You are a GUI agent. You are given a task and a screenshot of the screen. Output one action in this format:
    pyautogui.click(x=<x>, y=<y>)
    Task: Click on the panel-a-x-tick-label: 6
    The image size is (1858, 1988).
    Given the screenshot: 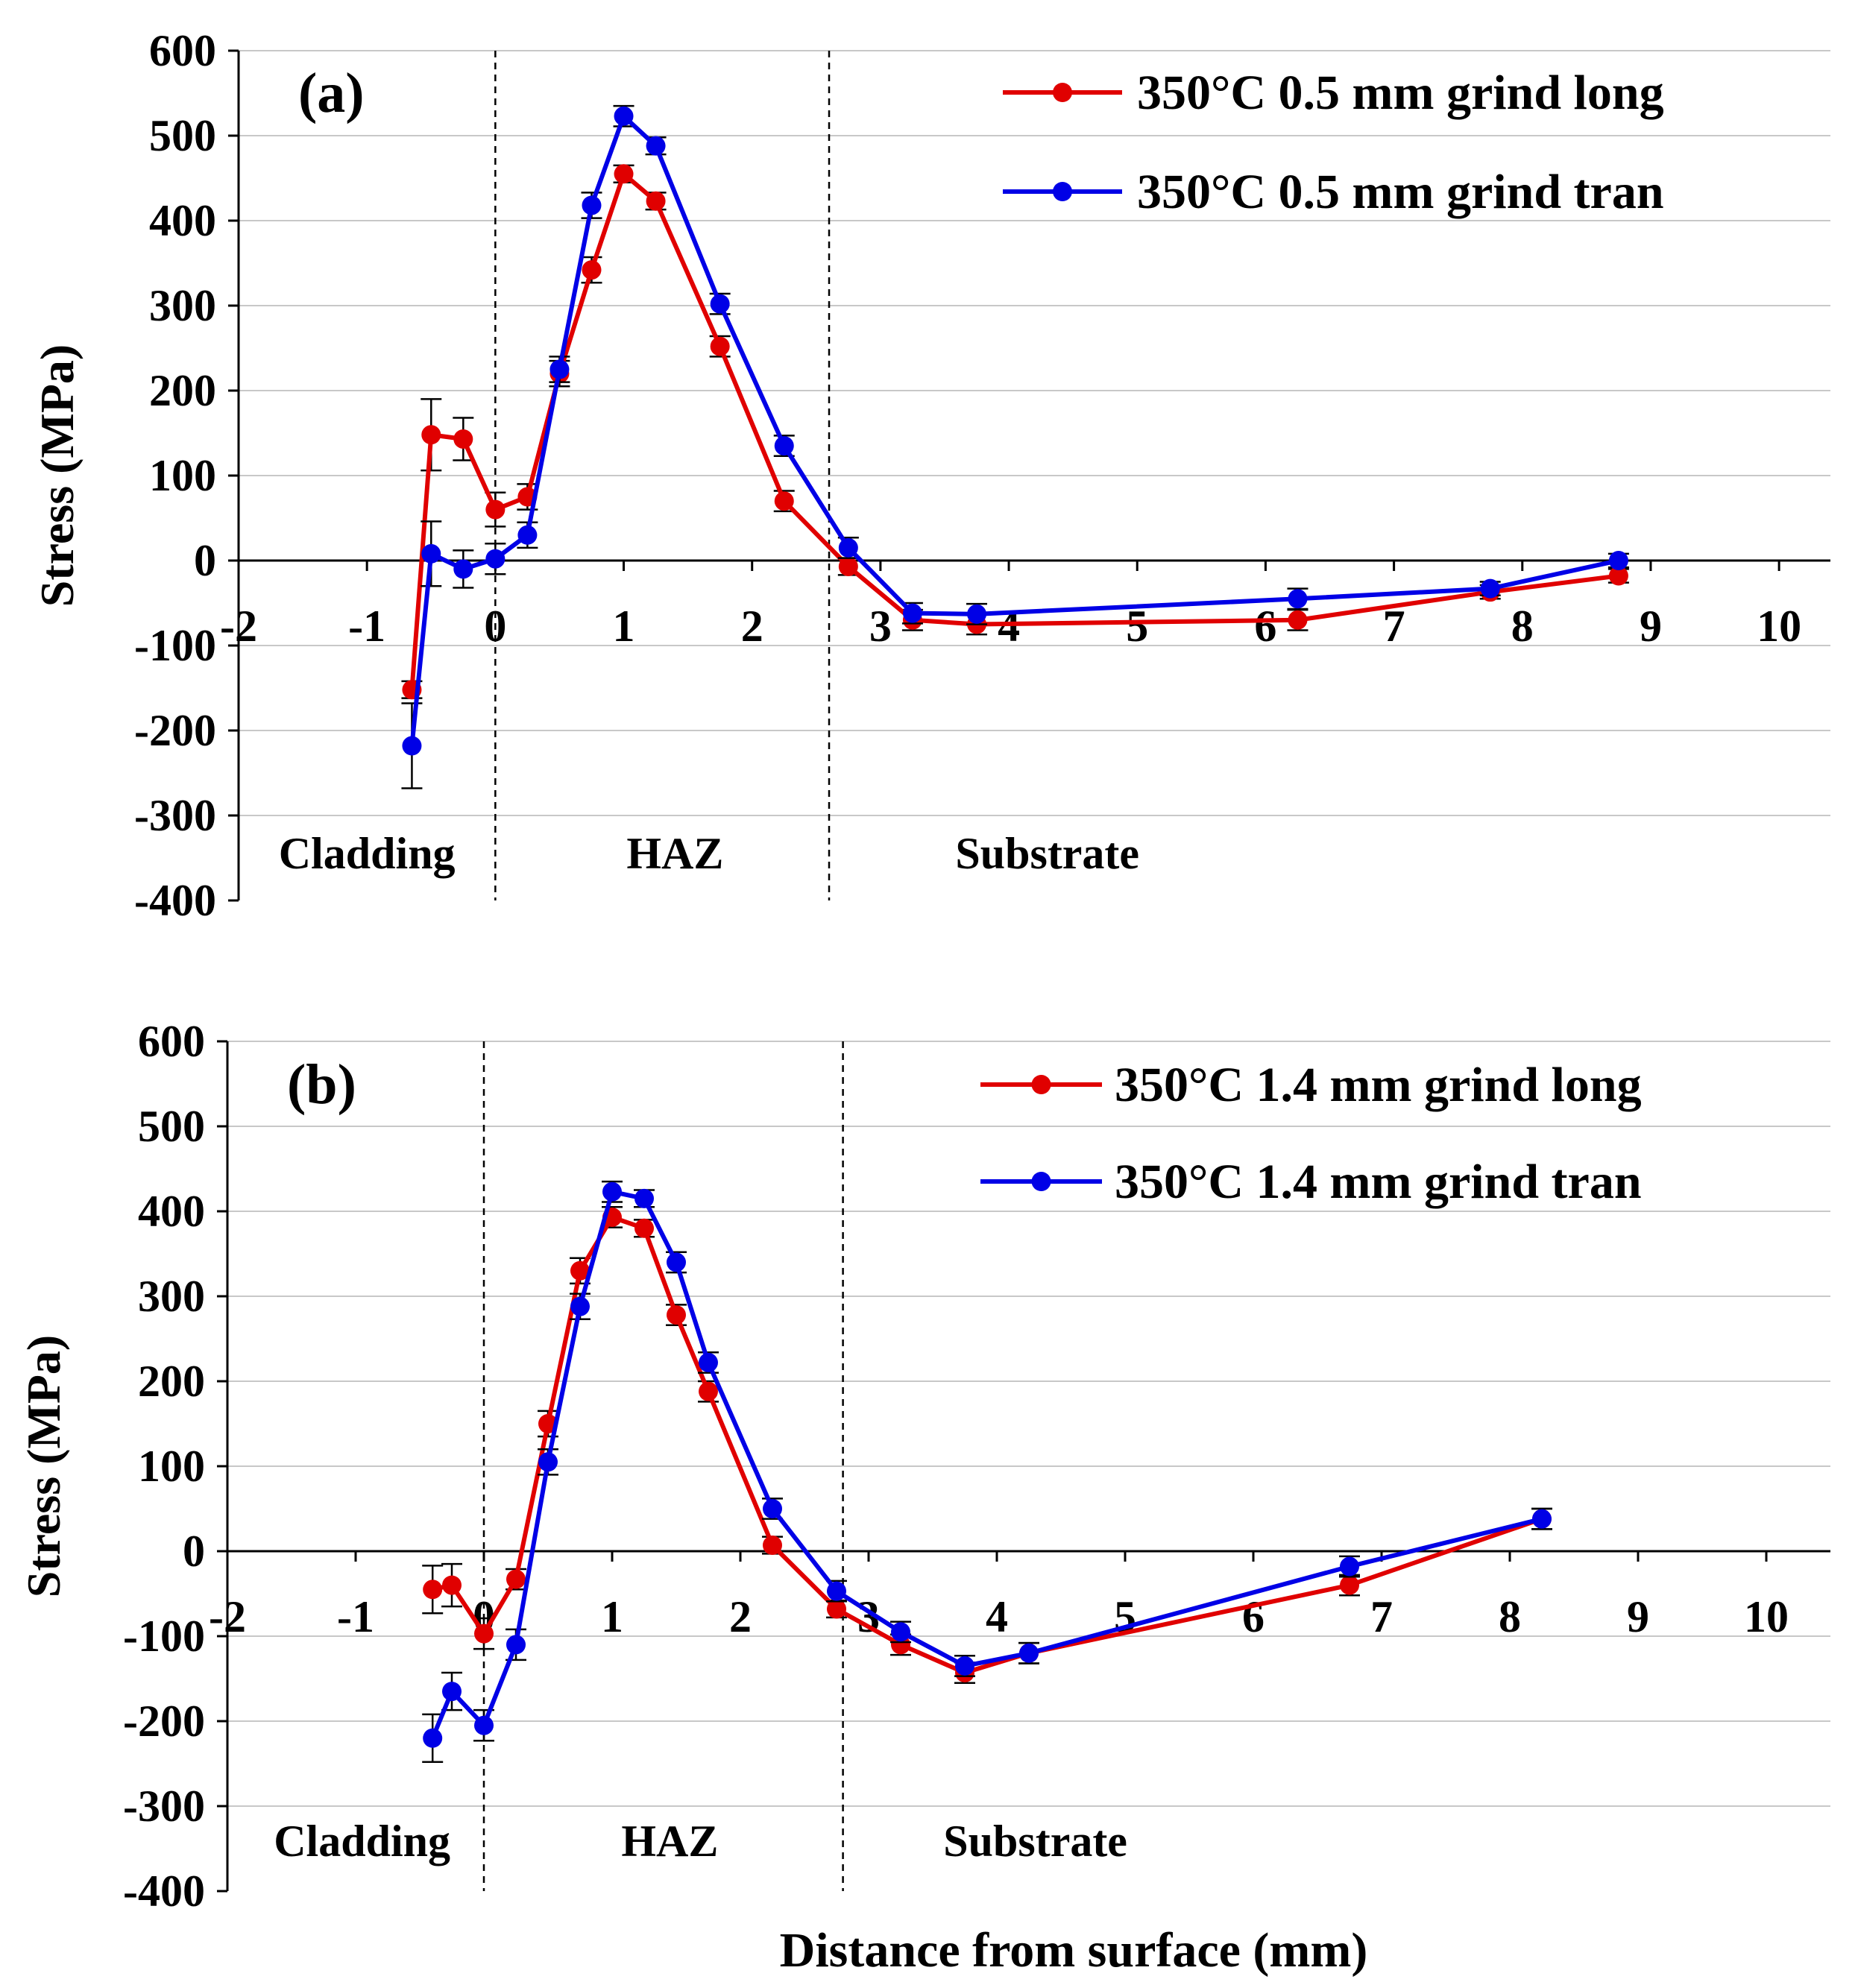 What is the action you would take?
    pyautogui.click(x=1265, y=627)
    